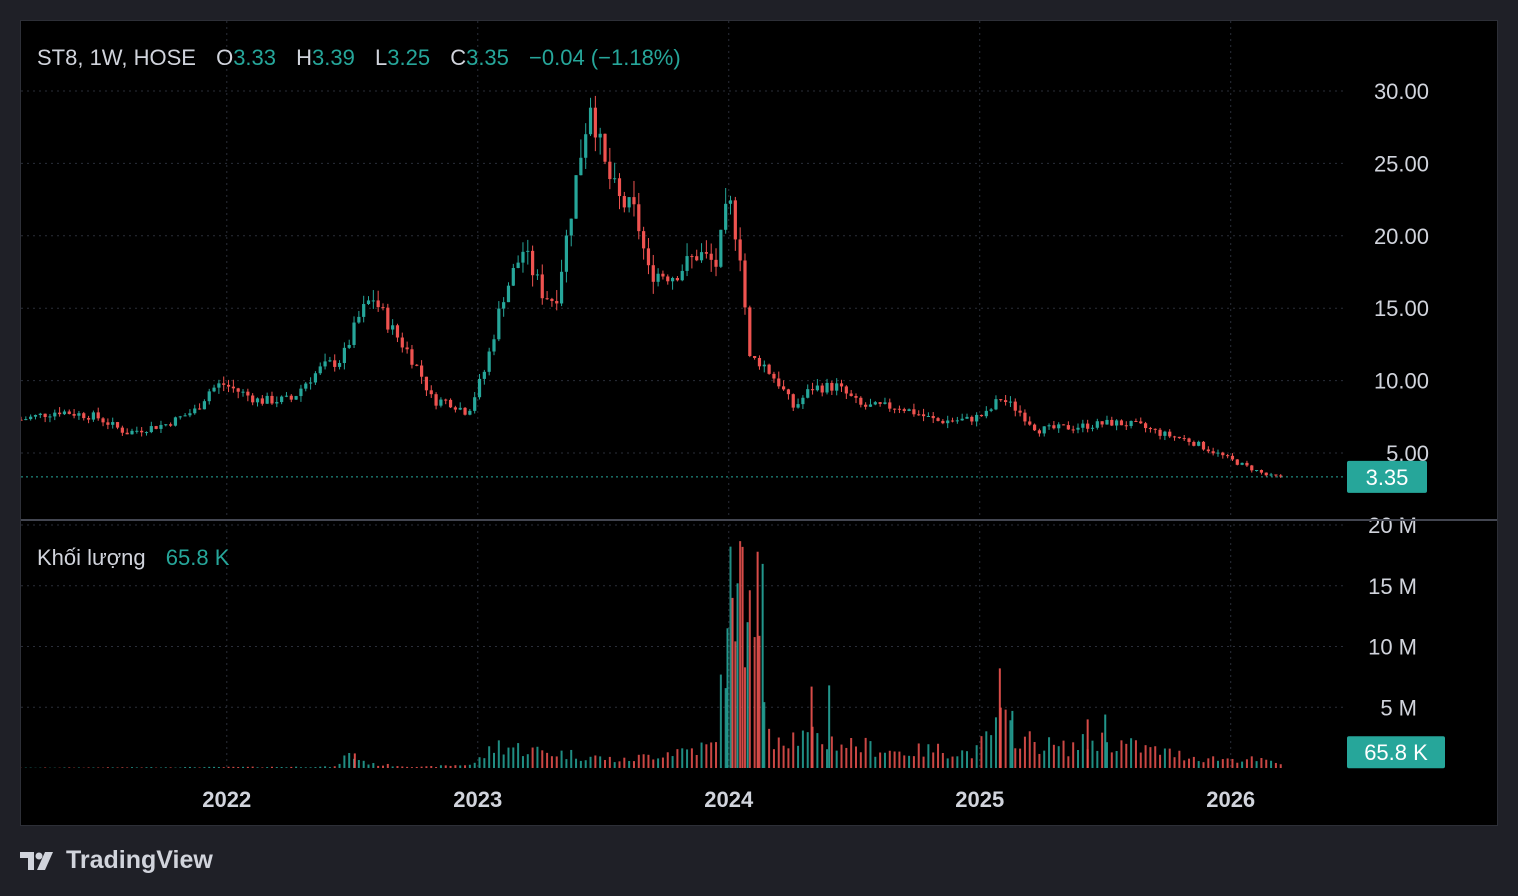 This screenshot has width=1518, height=896. I want to click on volume-tick-label: 20 M, so click(1392, 525).